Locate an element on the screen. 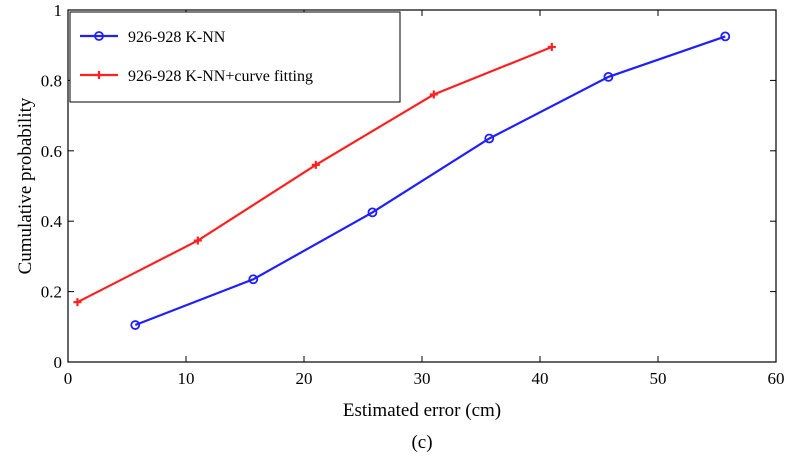 The image size is (790, 465). y-tick-label: 0.4 is located at coordinates (52, 221).